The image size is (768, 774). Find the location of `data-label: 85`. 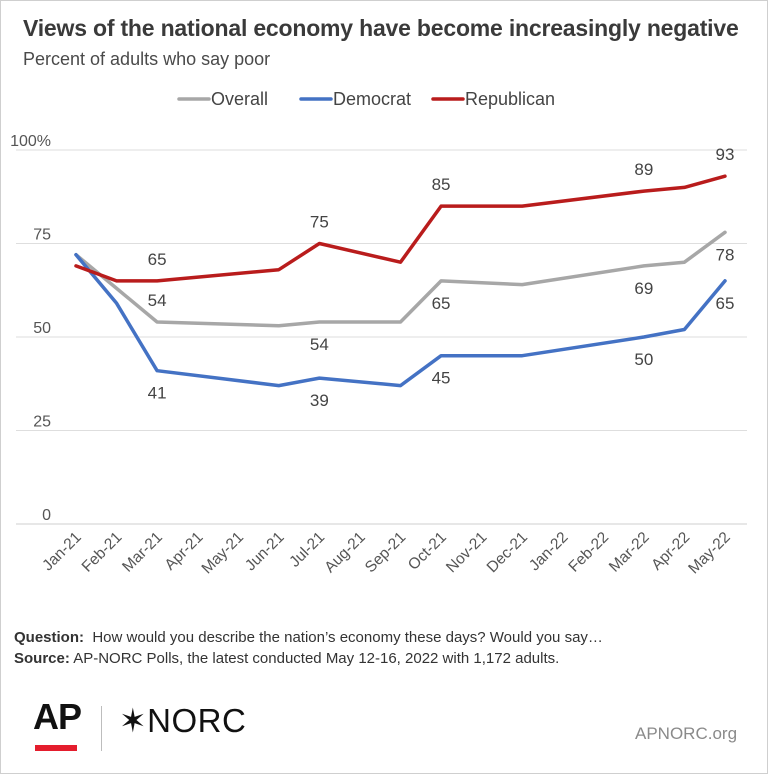

data-label: 85 is located at coordinates (441, 184).